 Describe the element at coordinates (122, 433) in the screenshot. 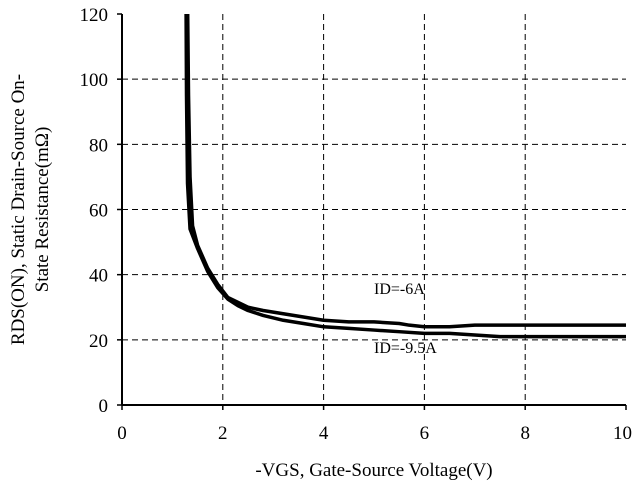

I see `x-tick-label: 0` at that location.